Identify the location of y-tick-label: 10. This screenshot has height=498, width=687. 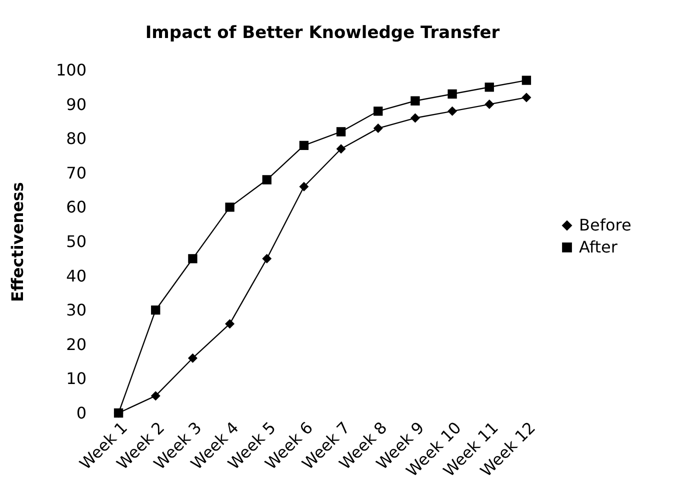
(76, 378).